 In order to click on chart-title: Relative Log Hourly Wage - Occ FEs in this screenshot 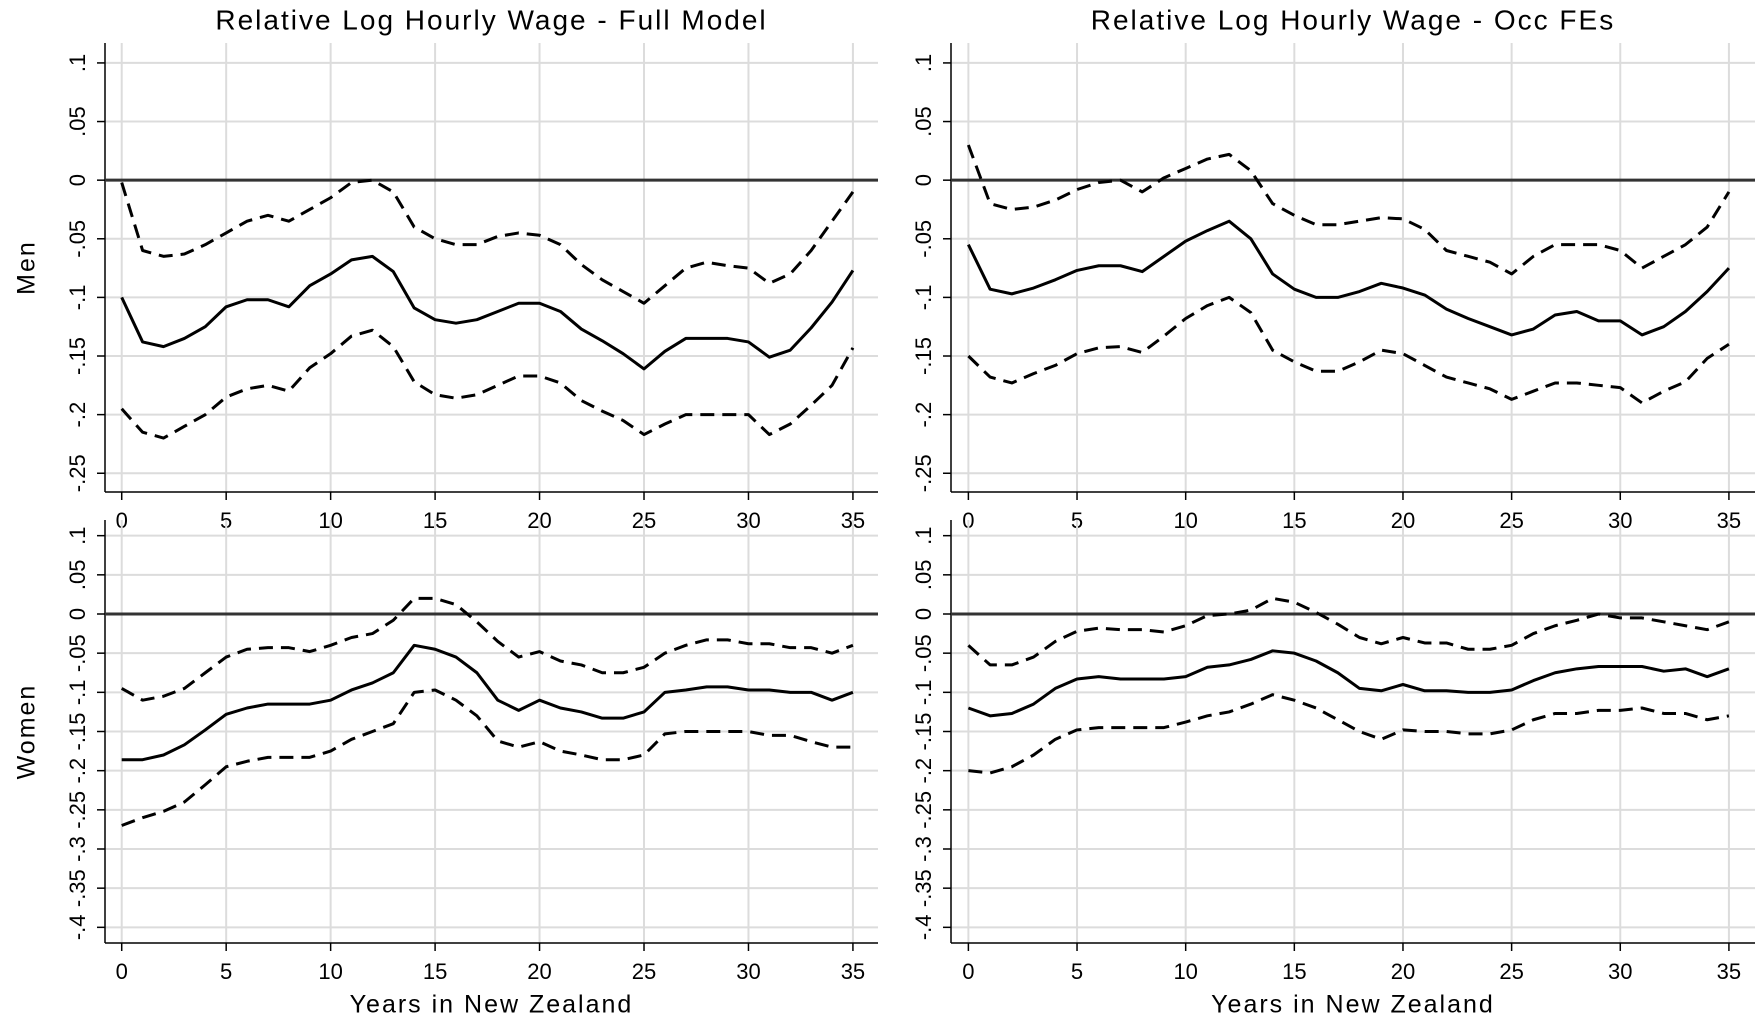, I will do `click(1353, 19)`.